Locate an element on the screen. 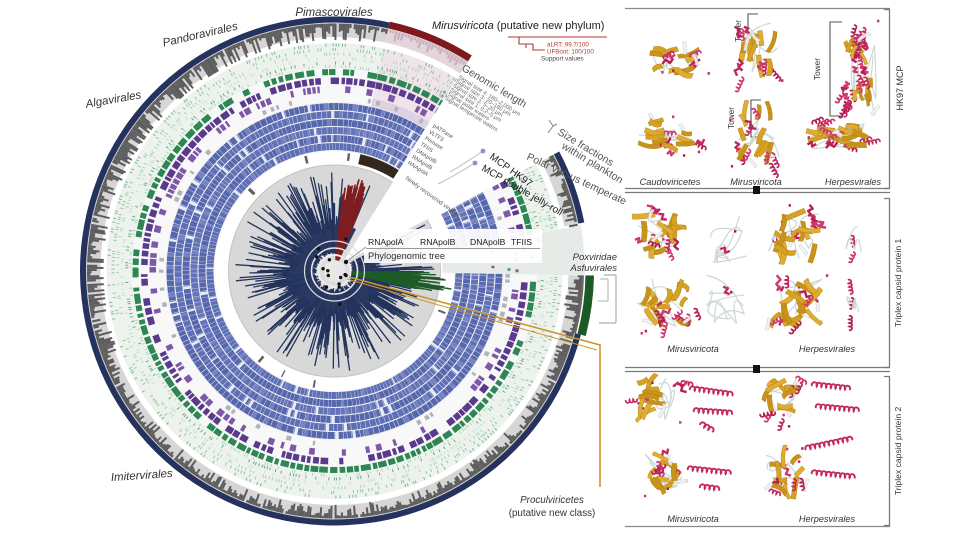  svg-text: RNApolA is located at coordinates (386, 242).